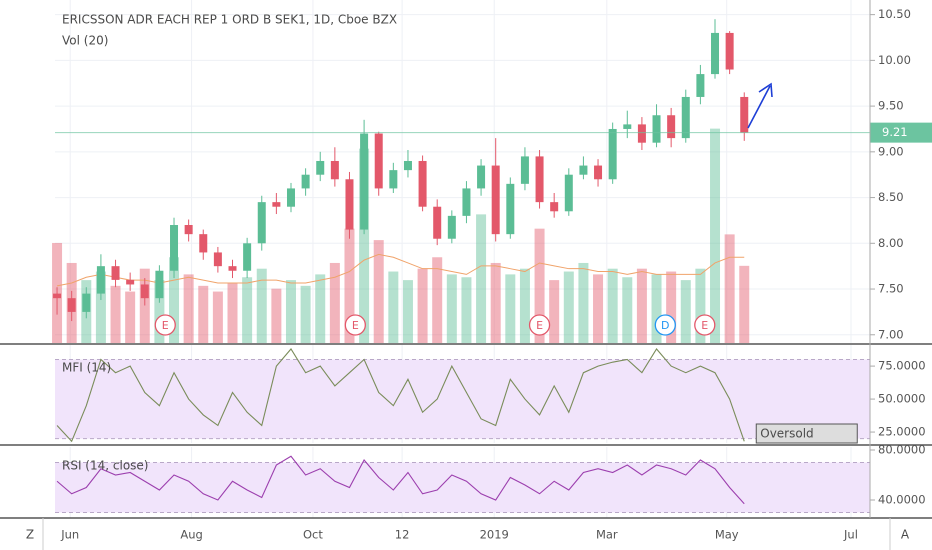 This screenshot has width=932, height=550. I want to click on y-tick-label: 8.50, so click(891, 197).